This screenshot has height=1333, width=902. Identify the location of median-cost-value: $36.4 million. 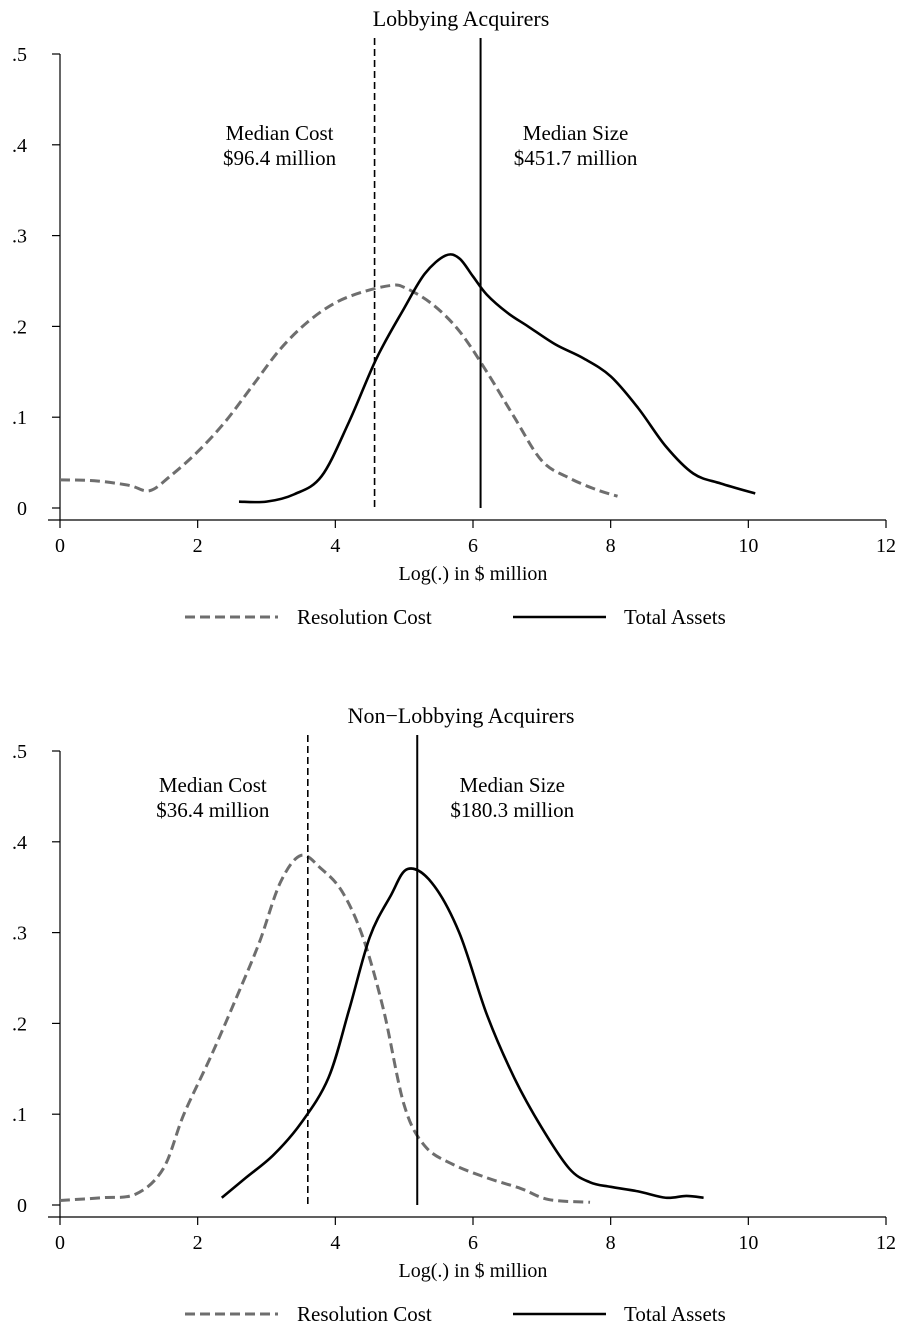
(213, 810).